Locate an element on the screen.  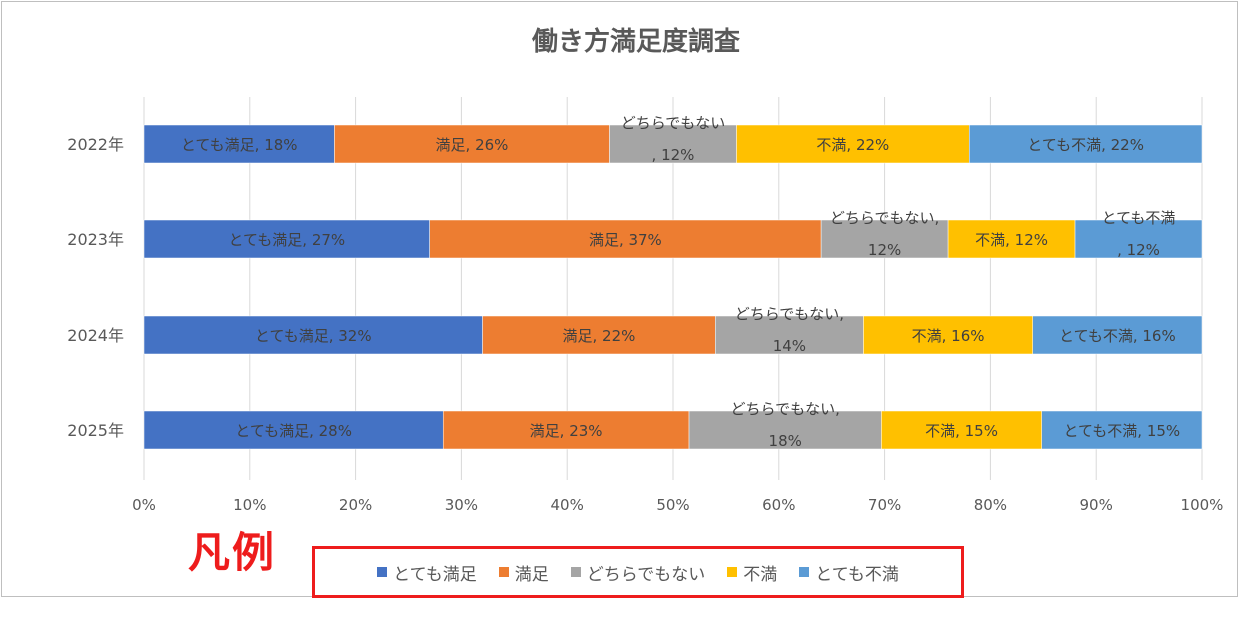
data-label: とても不満, 16% is located at coordinates (1117, 336).